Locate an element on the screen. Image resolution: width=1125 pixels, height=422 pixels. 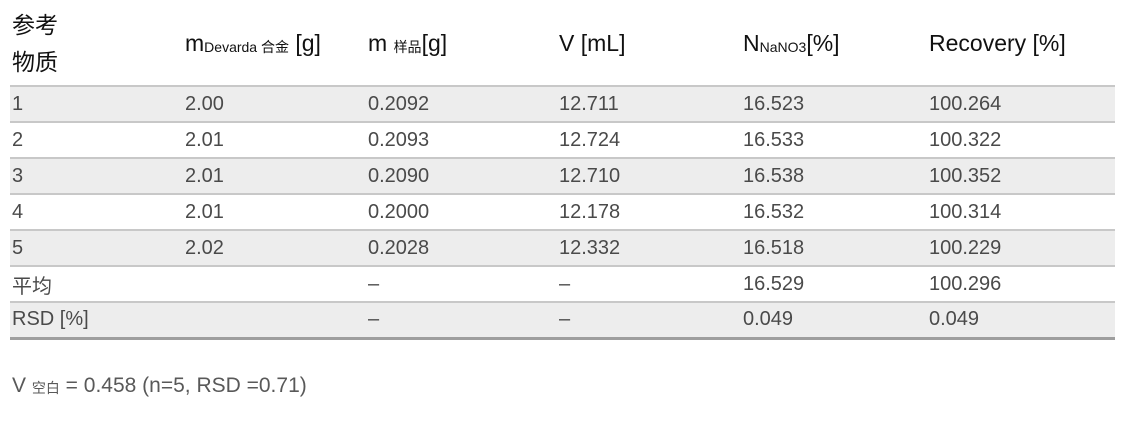
row-label: RSD [%] is located at coordinates (50, 319).